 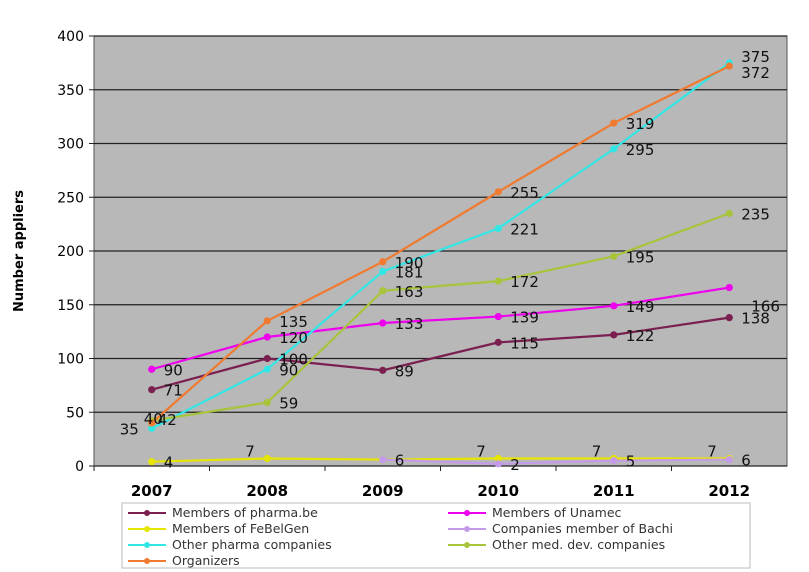 What do you see at coordinates (755, 57) in the screenshot?
I see `data-label: 375` at bounding box center [755, 57].